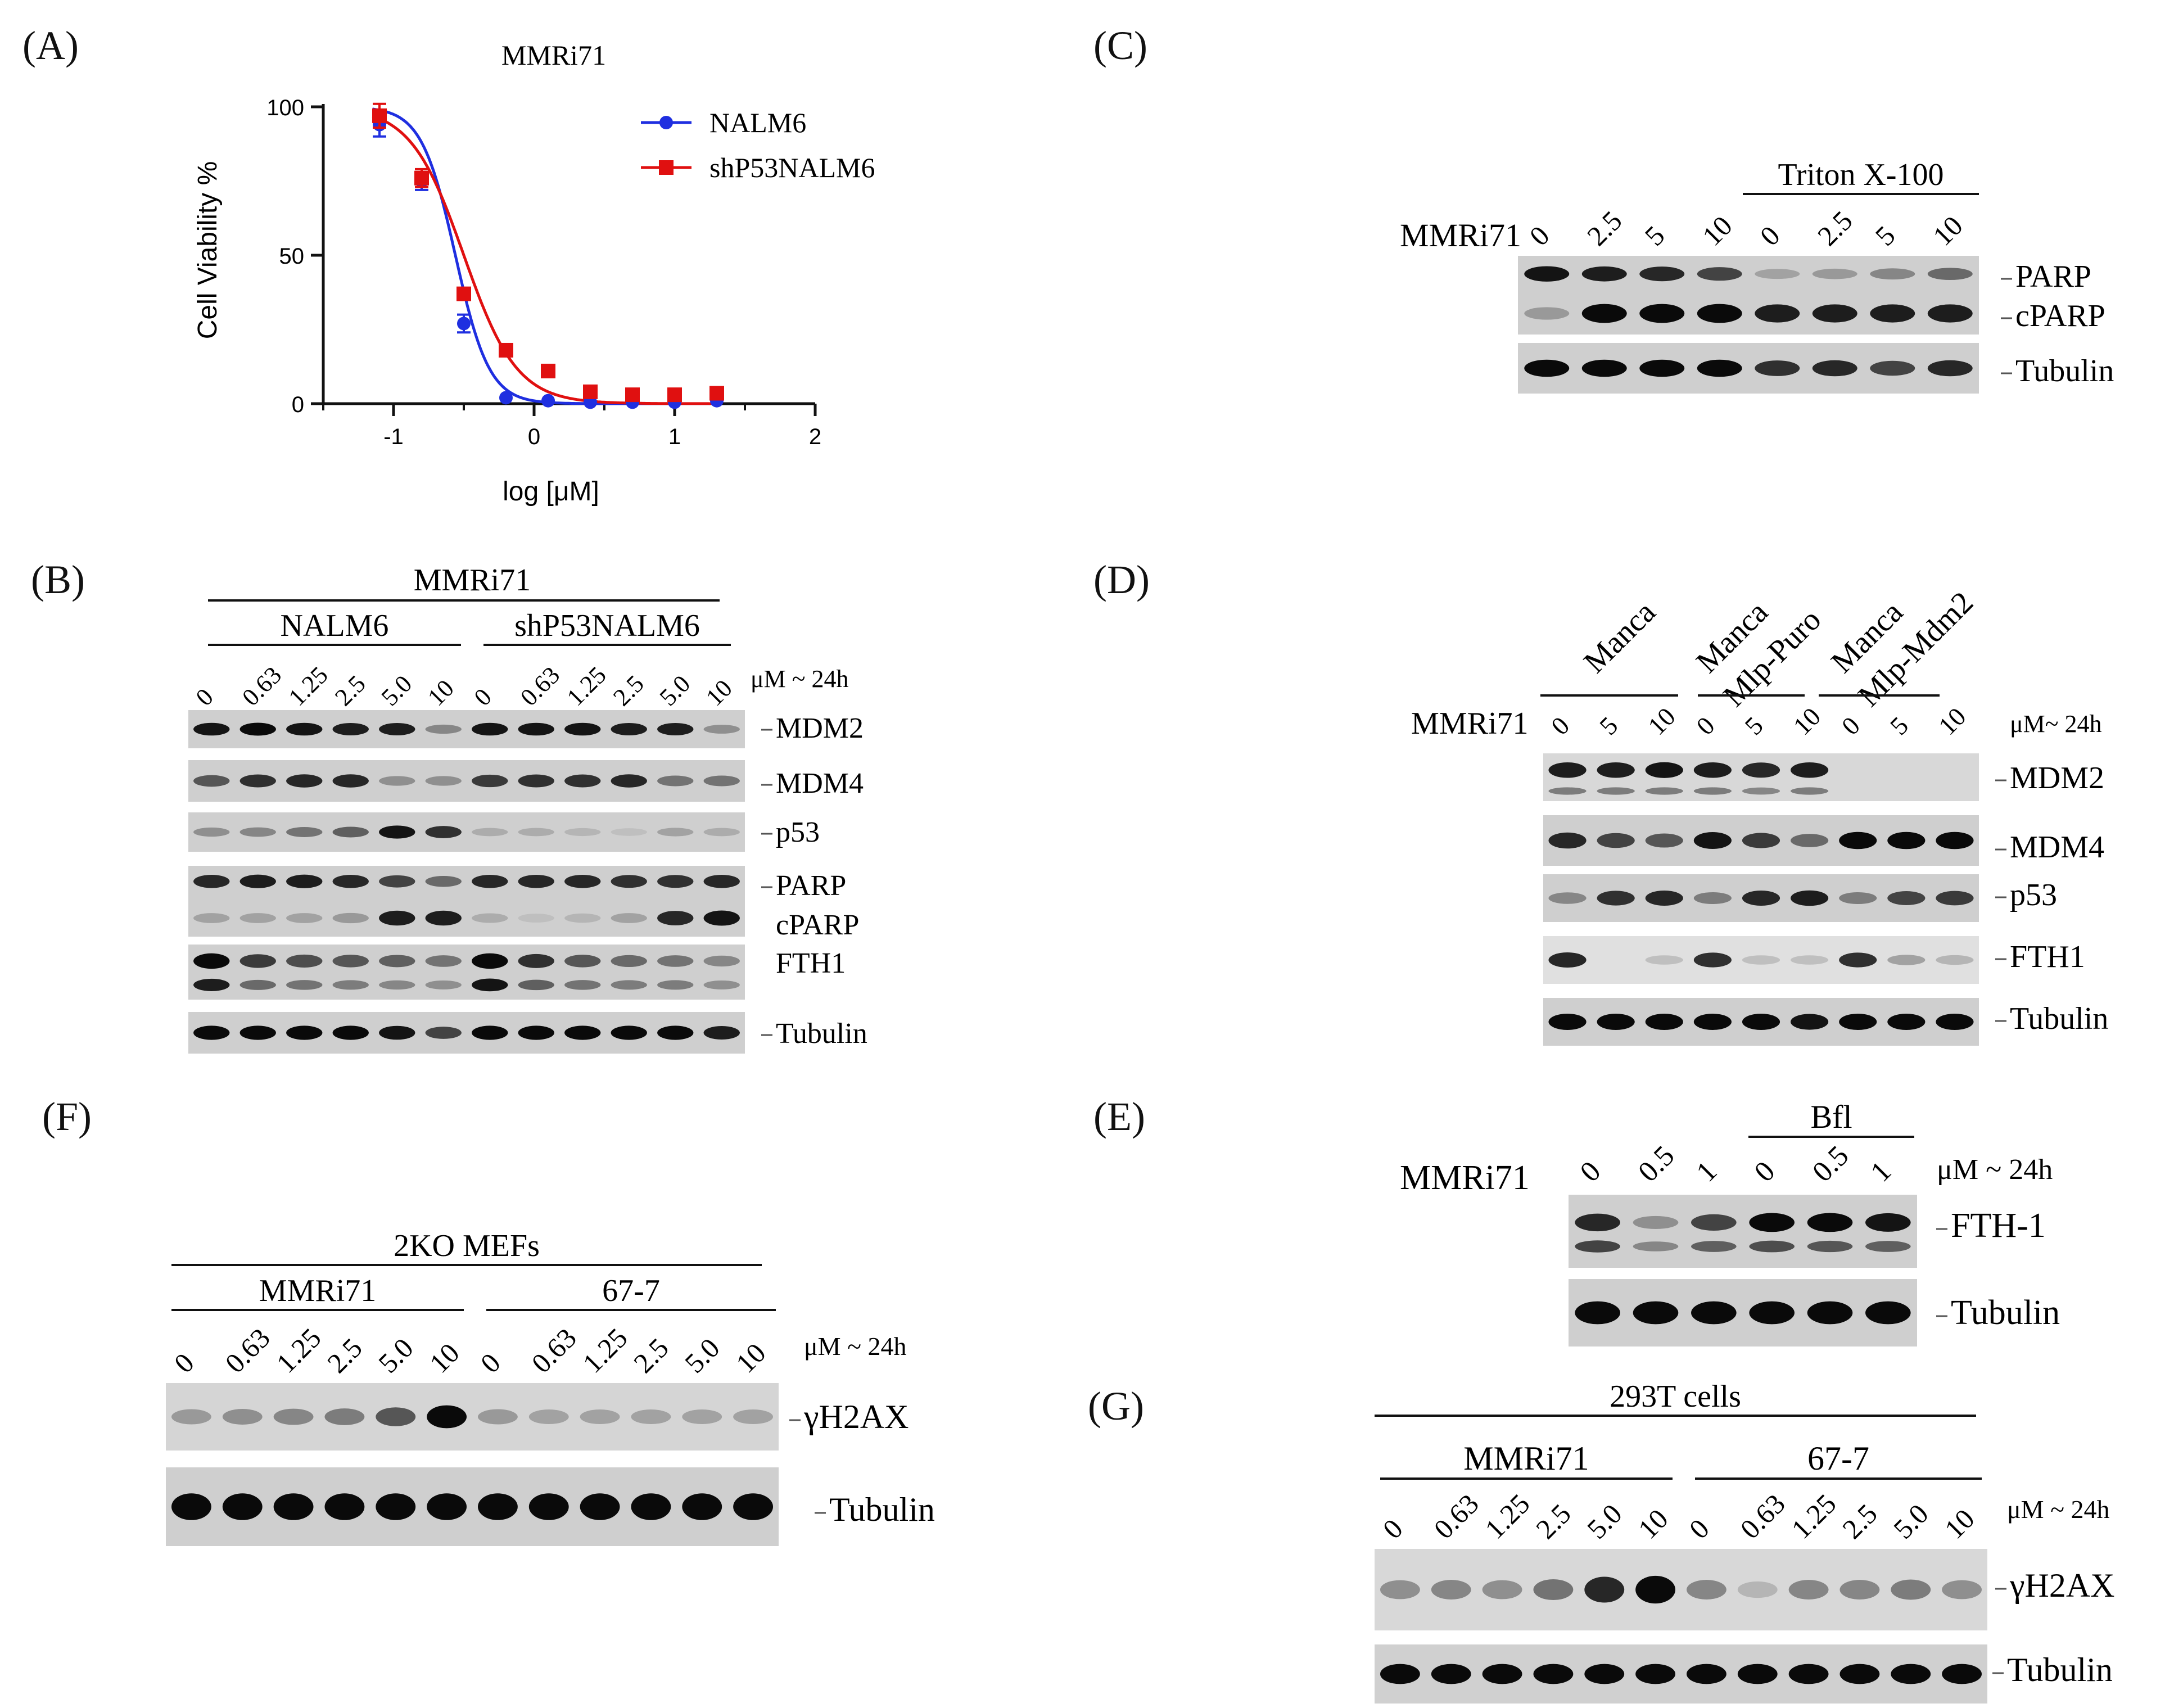 The width and height of the screenshot is (2174, 1708). Describe the element at coordinates (1831, 1164) in the screenshot. I see `lane-label: 0.5` at that location.